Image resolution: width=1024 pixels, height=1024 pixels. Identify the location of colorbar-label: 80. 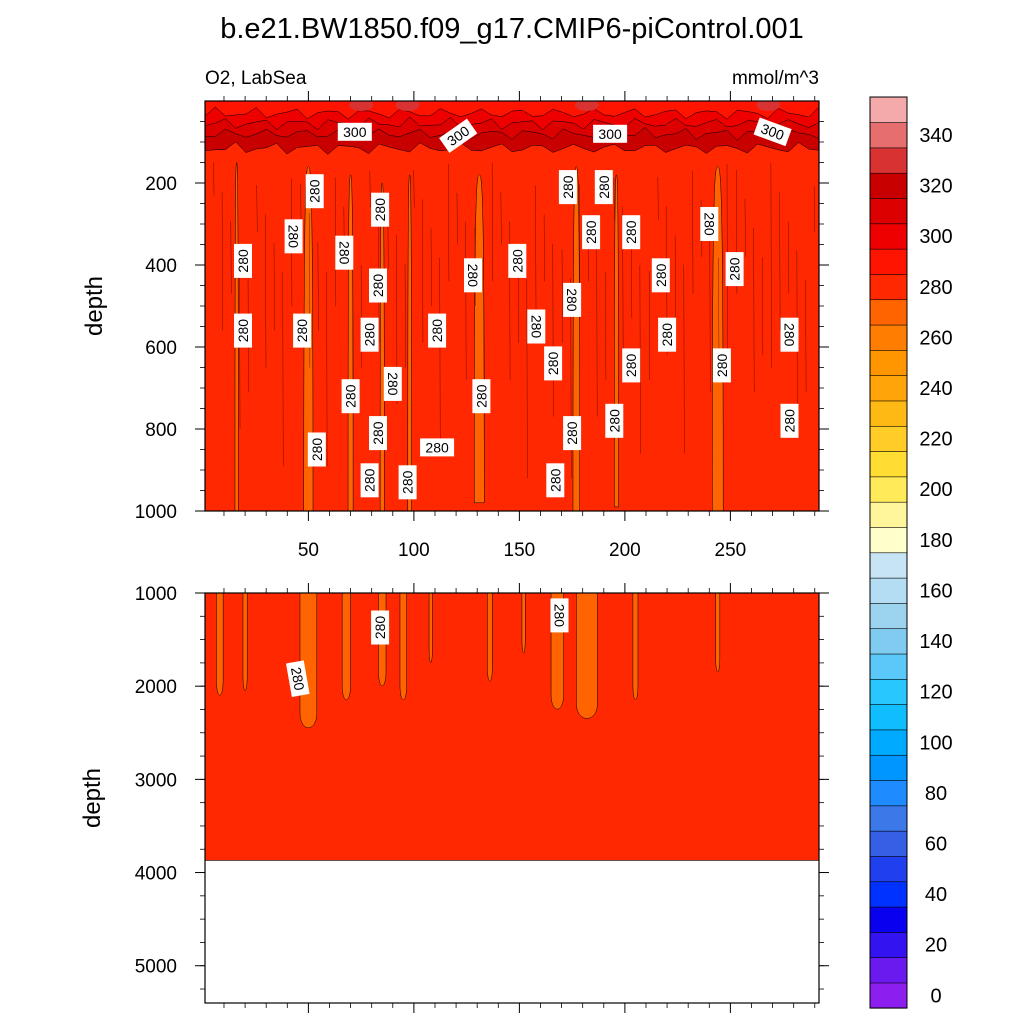
(936, 794).